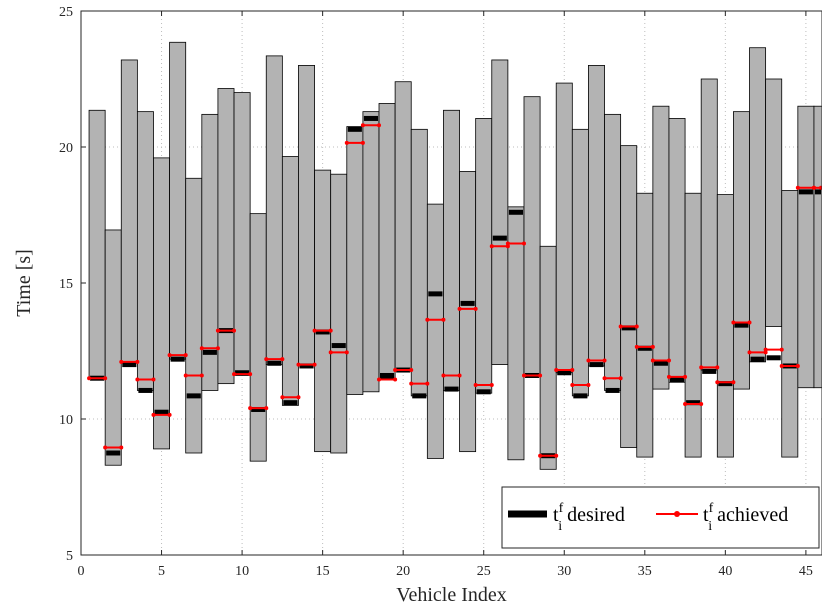 This screenshot has height=609, width=822. Describe the element at coordinates (403, 571) in the screenshot. I see `x-tick-label: 20` at that location.